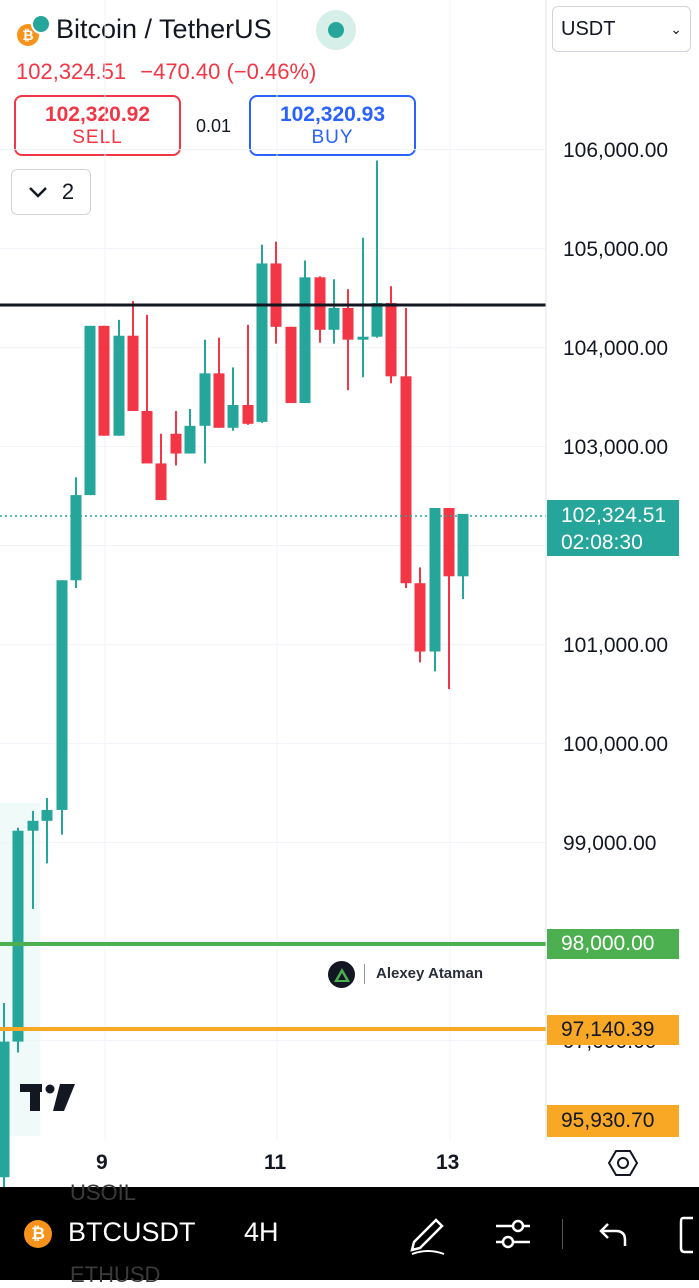 The width and height of the screenshot is (699, 1288). I want to click on ghost-symbol-top: USOIL, so click(103, 1192).